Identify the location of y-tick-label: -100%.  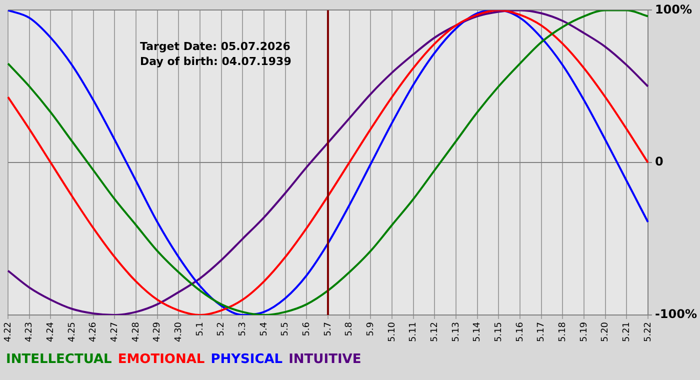
(676, 314).